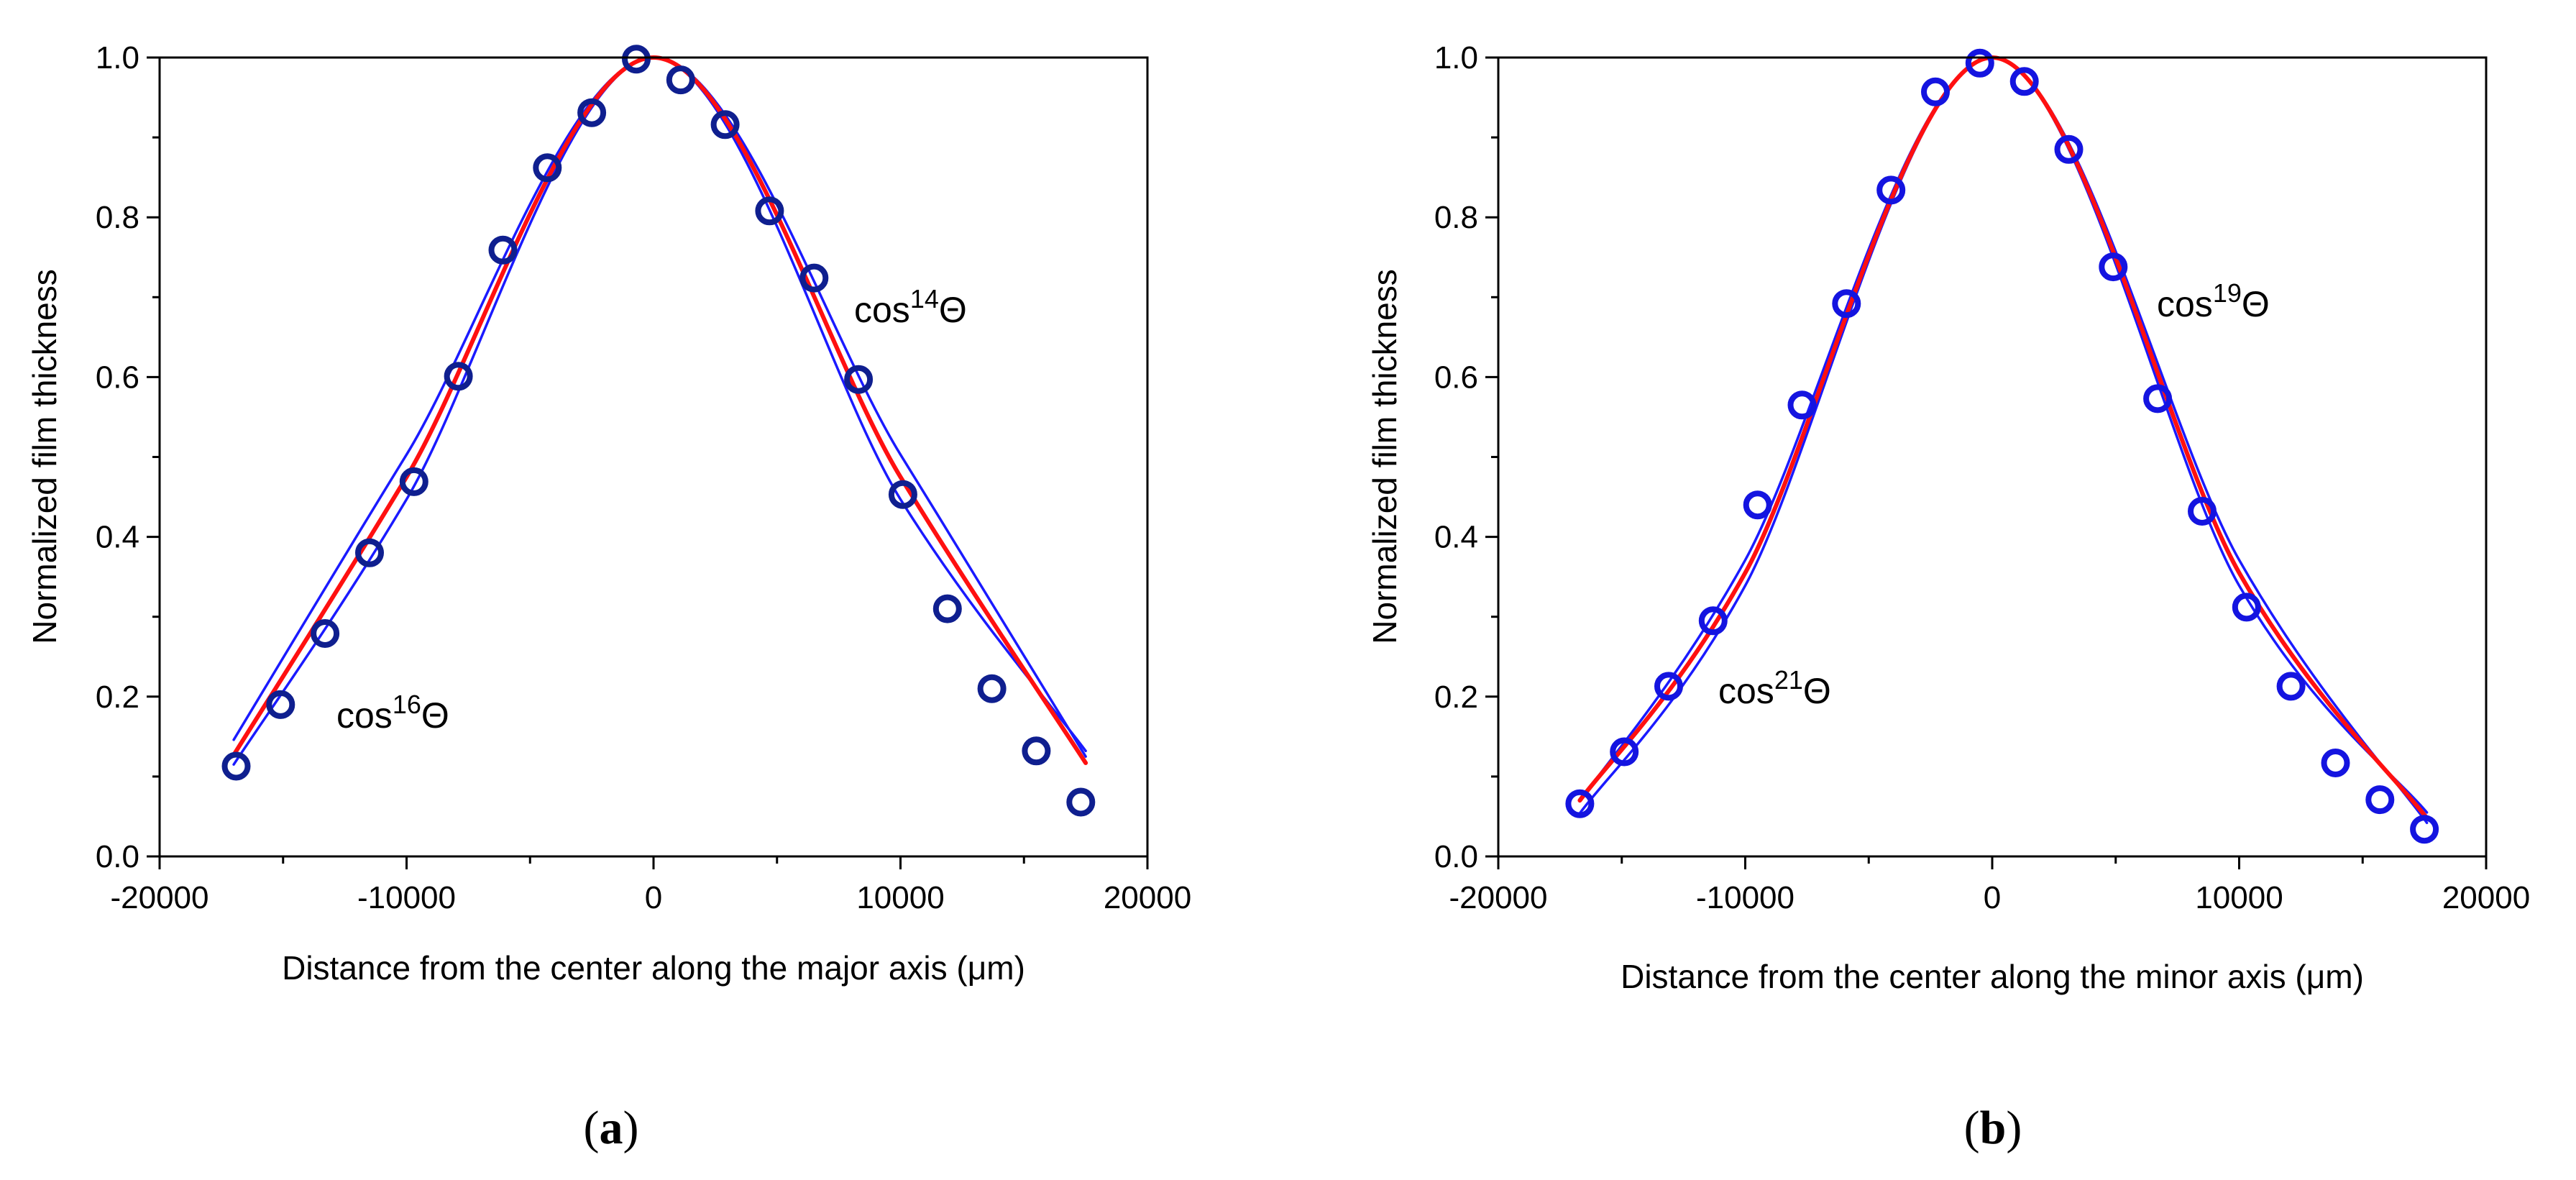 The image size is (2576, 1180). I want to click on panel-a-annotation-cos16-theta: Θ, so click(435, 715).